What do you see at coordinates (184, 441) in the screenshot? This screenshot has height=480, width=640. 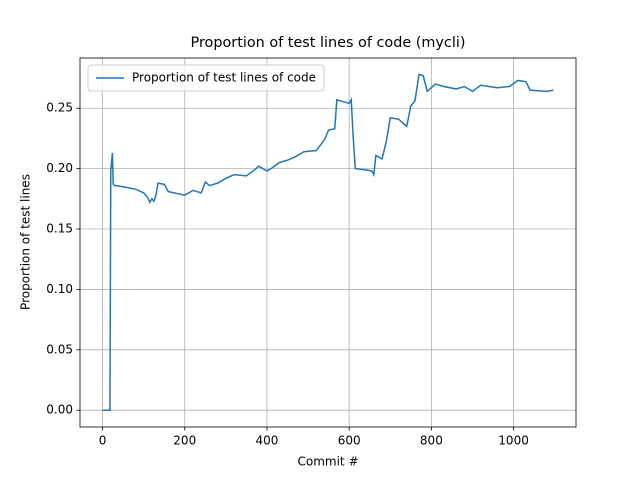 I see `x-tick-label: 200` at bounding box center [184, 441].